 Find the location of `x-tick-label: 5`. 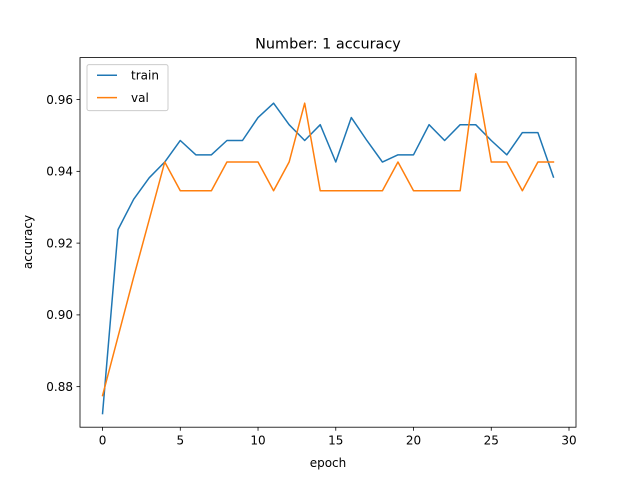

x-tick-label: 5 is located at coordinates (180, 441).